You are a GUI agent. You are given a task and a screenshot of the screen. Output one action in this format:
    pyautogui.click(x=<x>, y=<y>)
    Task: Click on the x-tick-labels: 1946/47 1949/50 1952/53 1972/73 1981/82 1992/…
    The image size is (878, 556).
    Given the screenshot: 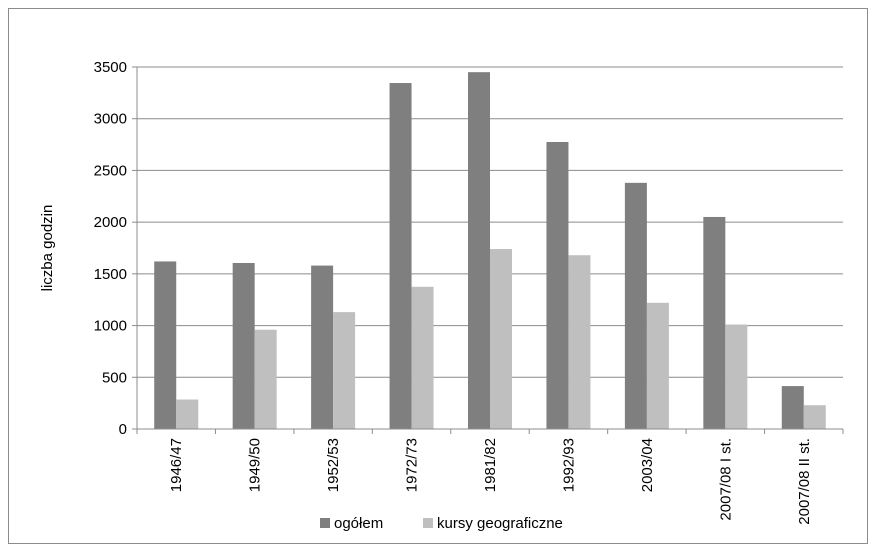 What is the action you would take?
    pyautogui.click(x=490, y=481)
    